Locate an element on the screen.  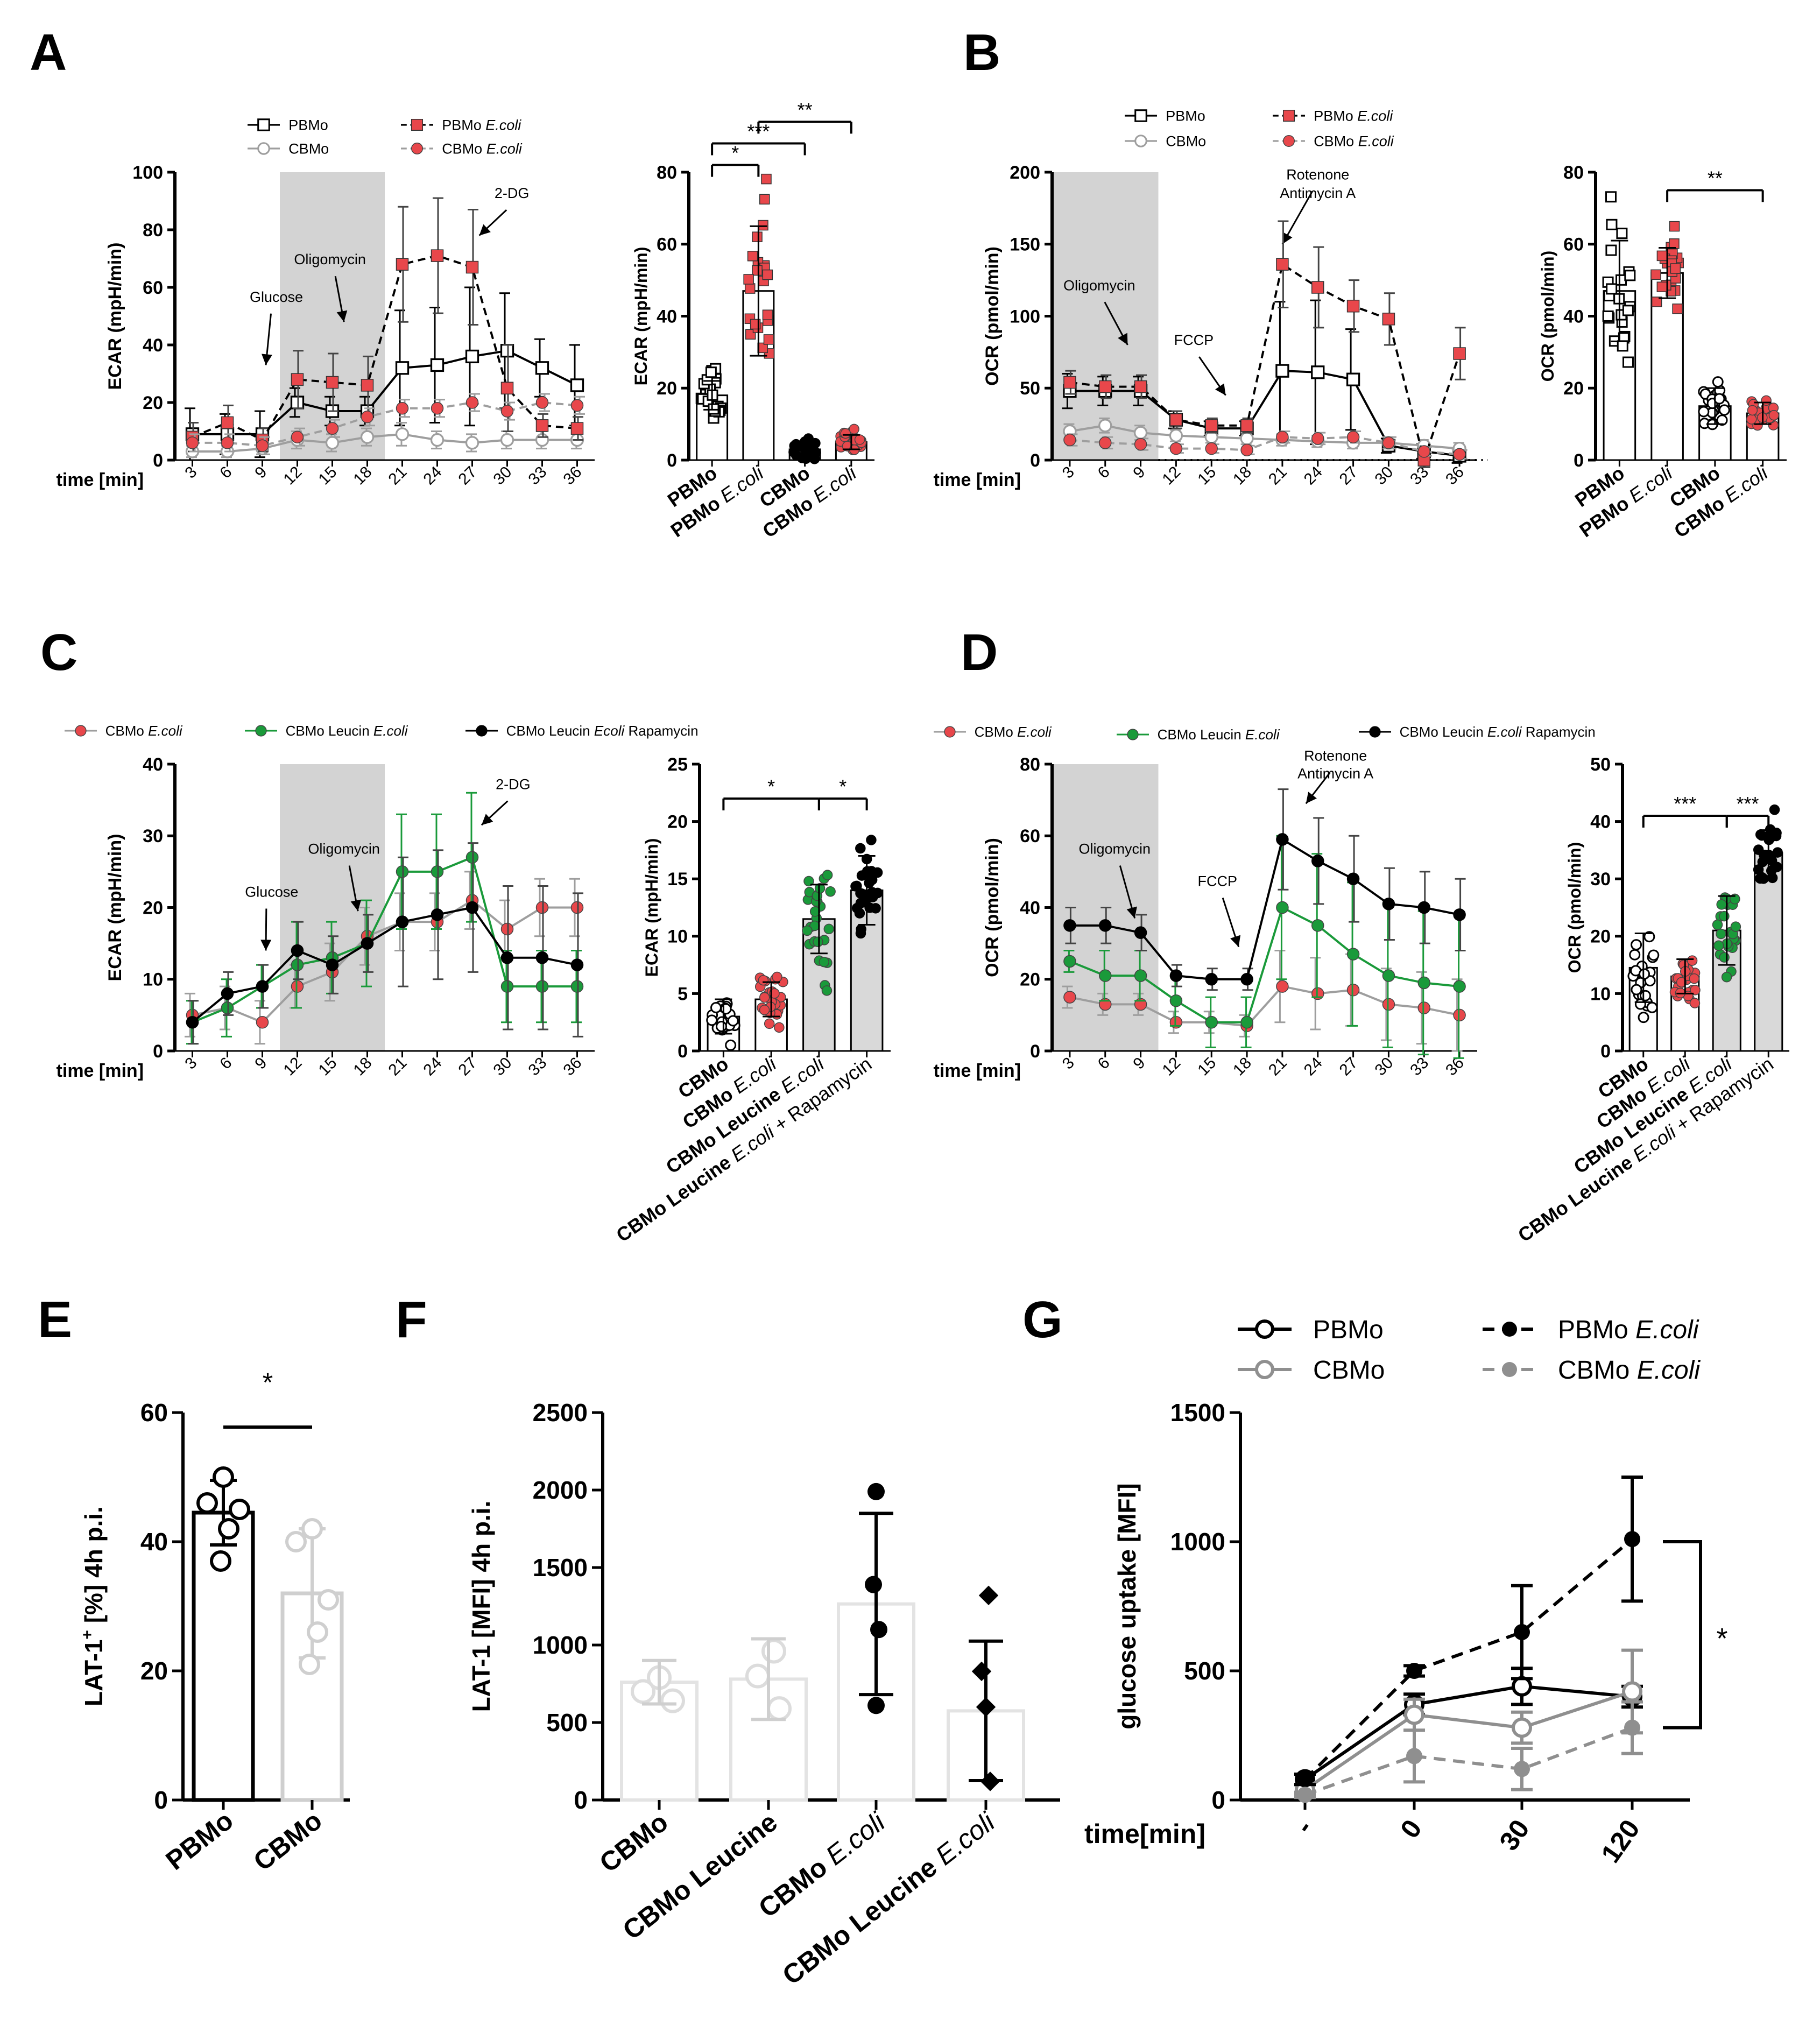
C1-legend-cbmo-ecoli-swatch-marker is located at coordinates (81, 731).